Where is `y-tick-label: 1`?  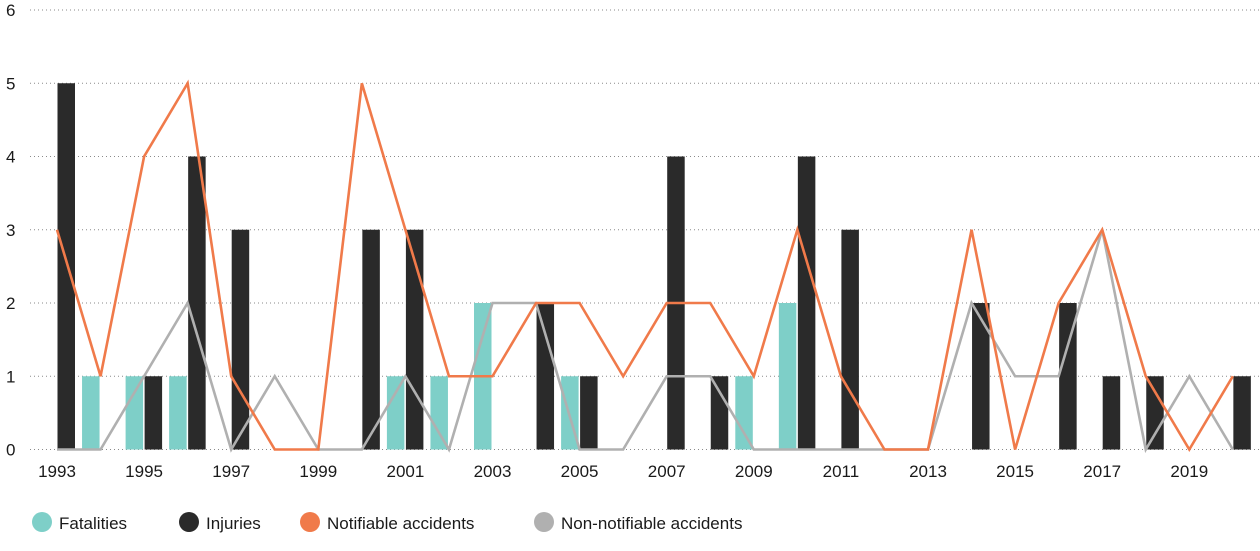
y-tick-label: 1 is located at coordinates (10, 376).